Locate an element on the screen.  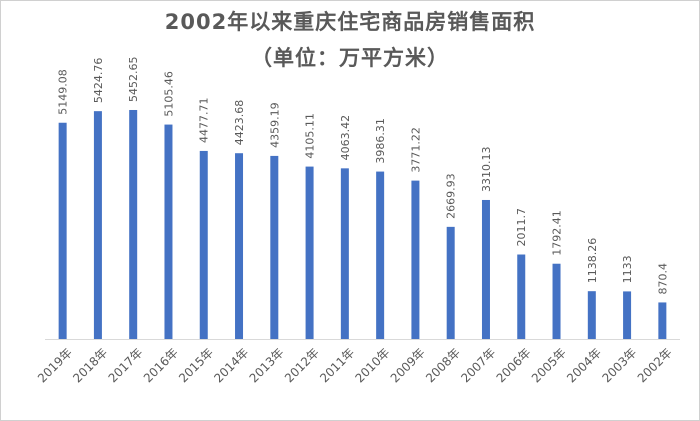
data-label: 2011.7 is located at coordinates (521, 227).